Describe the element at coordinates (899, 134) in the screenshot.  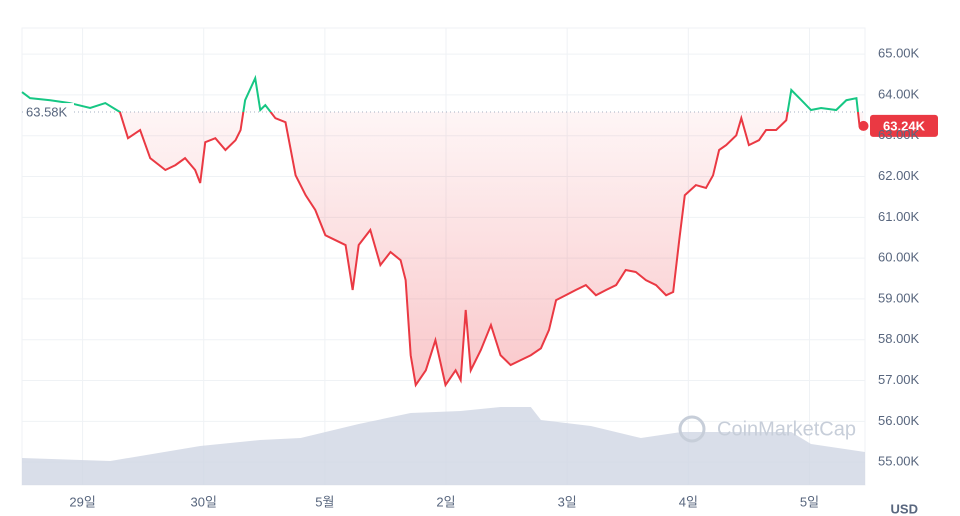
I see `y-tick-label: 63.00K` at that location.